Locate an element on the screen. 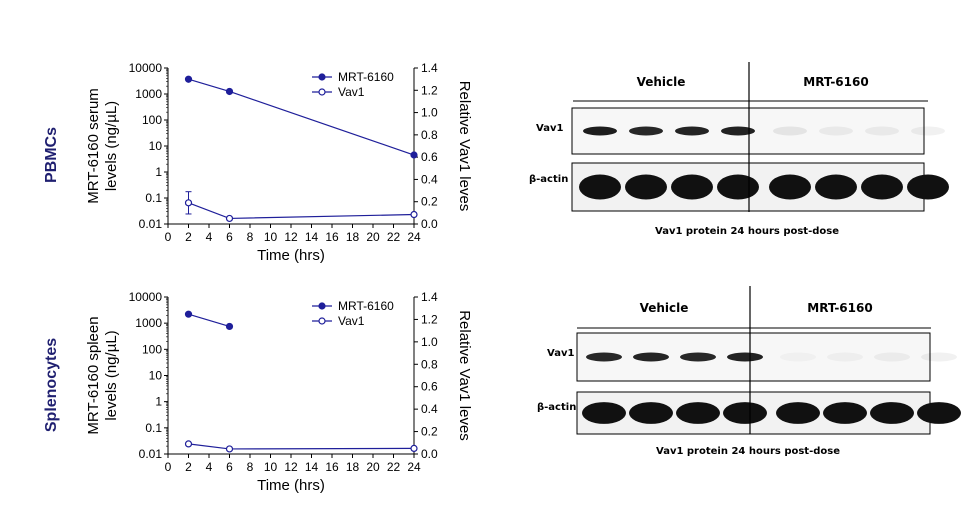 This screenshot has width=979, height=531. blot1-vav1-label: Vav1 is located at coordinates (549, 128).